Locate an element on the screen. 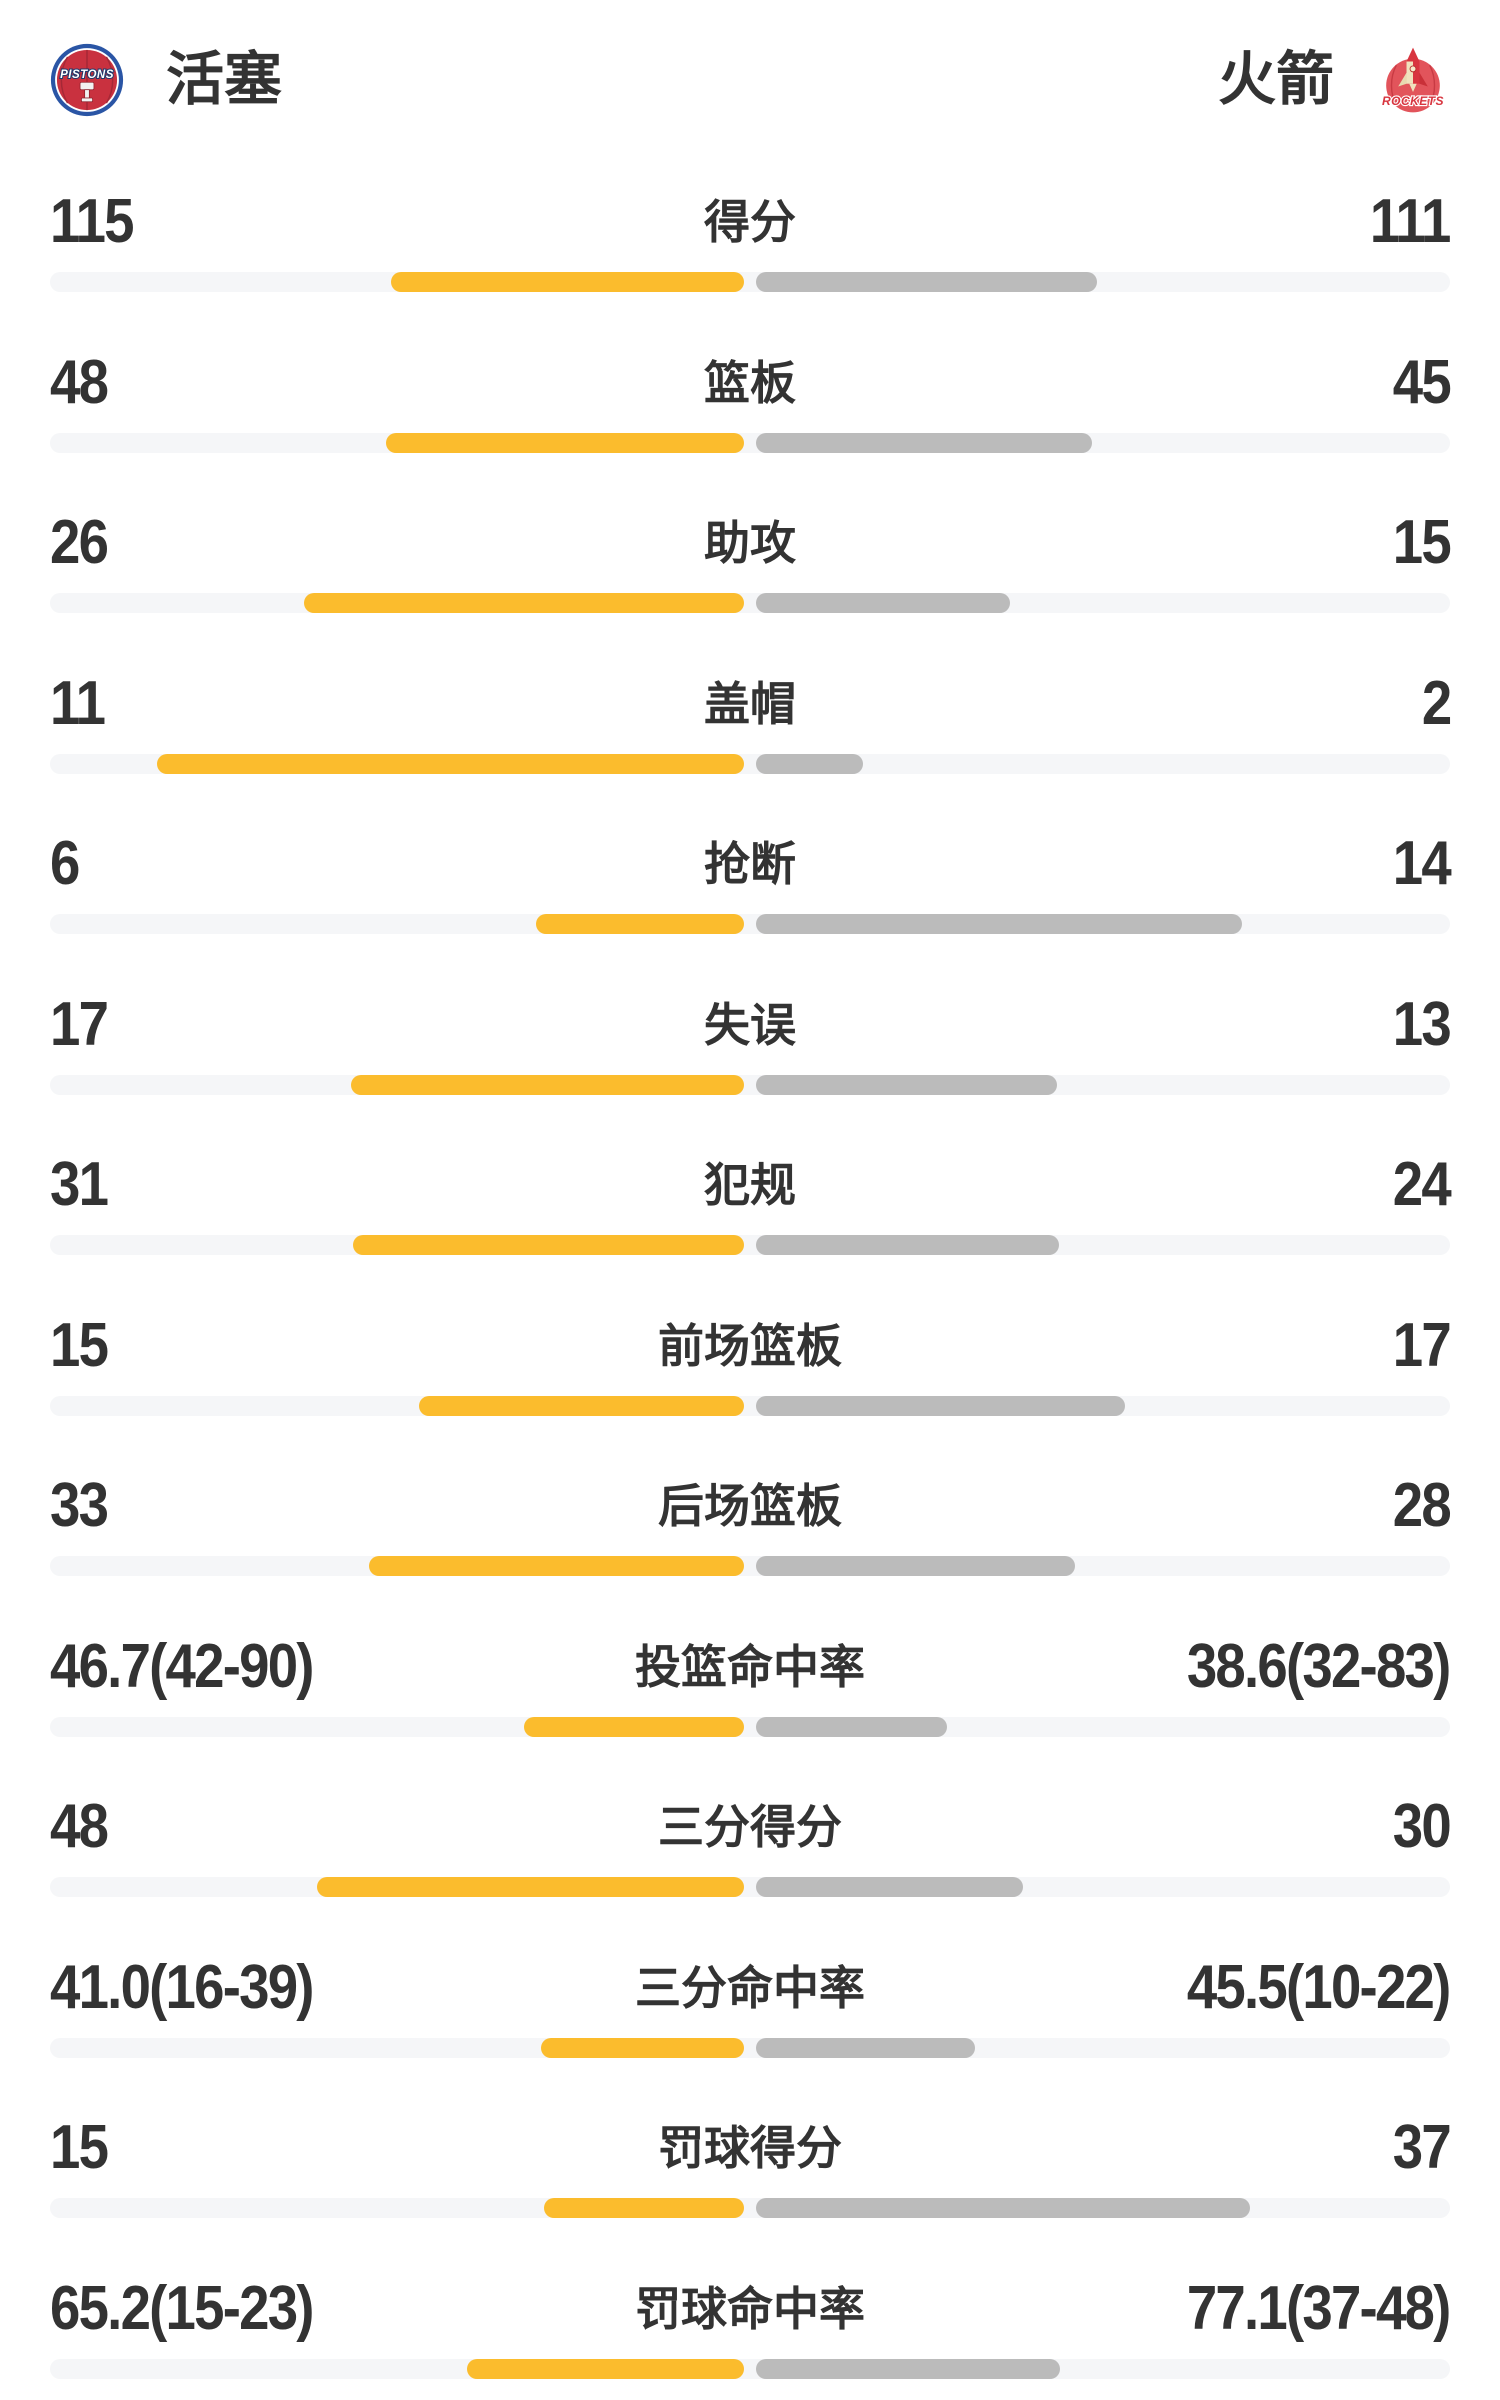 Image resolution: width=1500 pixels, height=2400 pixels. stat-label: 后场篮板 is located at coordinates (750, 1506).